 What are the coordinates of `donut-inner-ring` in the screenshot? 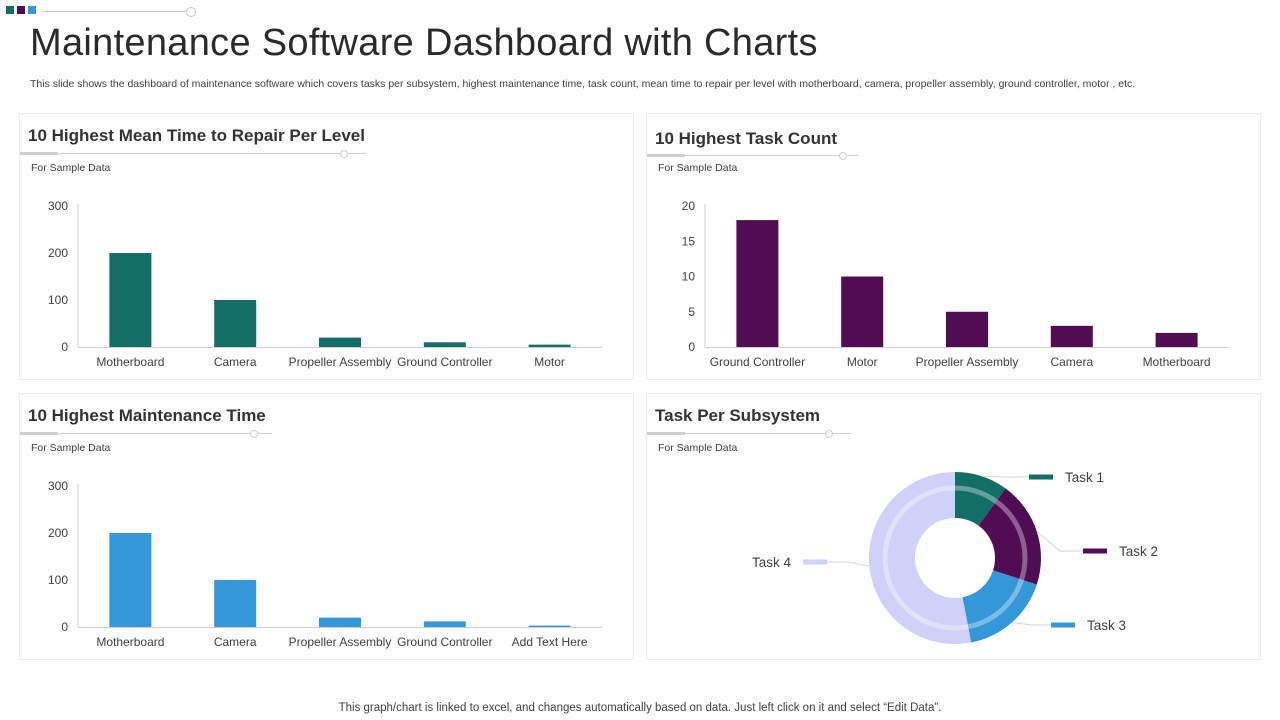 It's located at (955, 558).